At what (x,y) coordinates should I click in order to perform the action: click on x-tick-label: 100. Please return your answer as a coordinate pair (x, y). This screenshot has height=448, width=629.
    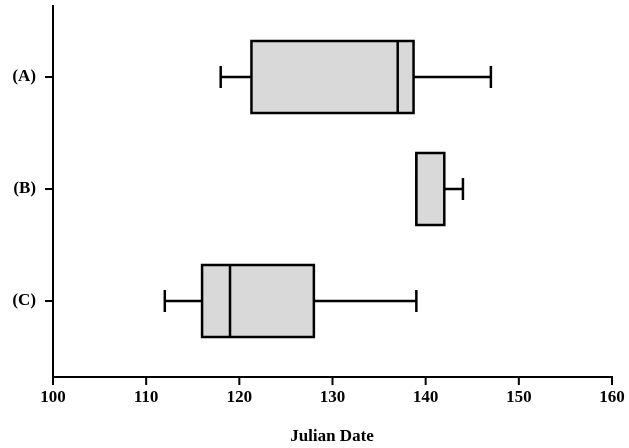
    Looking at the image, I should click on (53, 396).